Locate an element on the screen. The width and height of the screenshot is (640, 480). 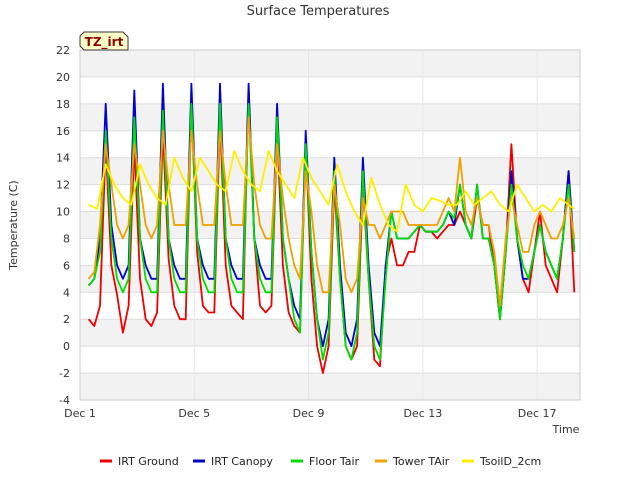
chart-title: Surface Temperatures is located at coordinates (318, 11).